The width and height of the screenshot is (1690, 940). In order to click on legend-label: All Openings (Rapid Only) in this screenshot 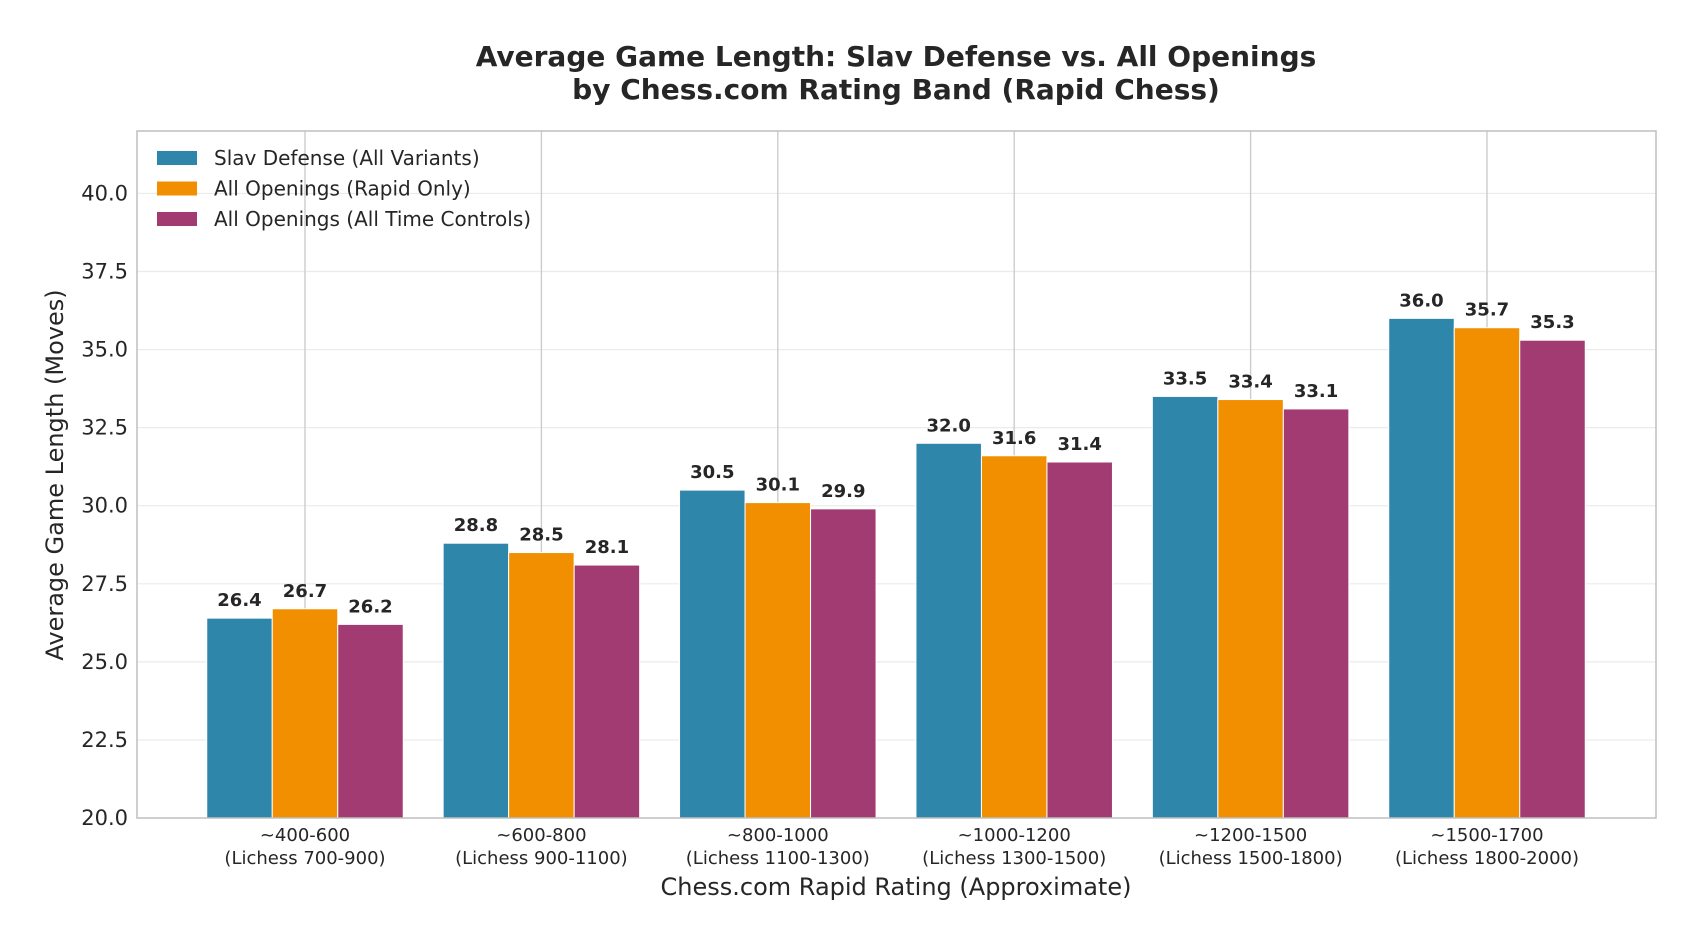, I will do `click(342, 189)`.